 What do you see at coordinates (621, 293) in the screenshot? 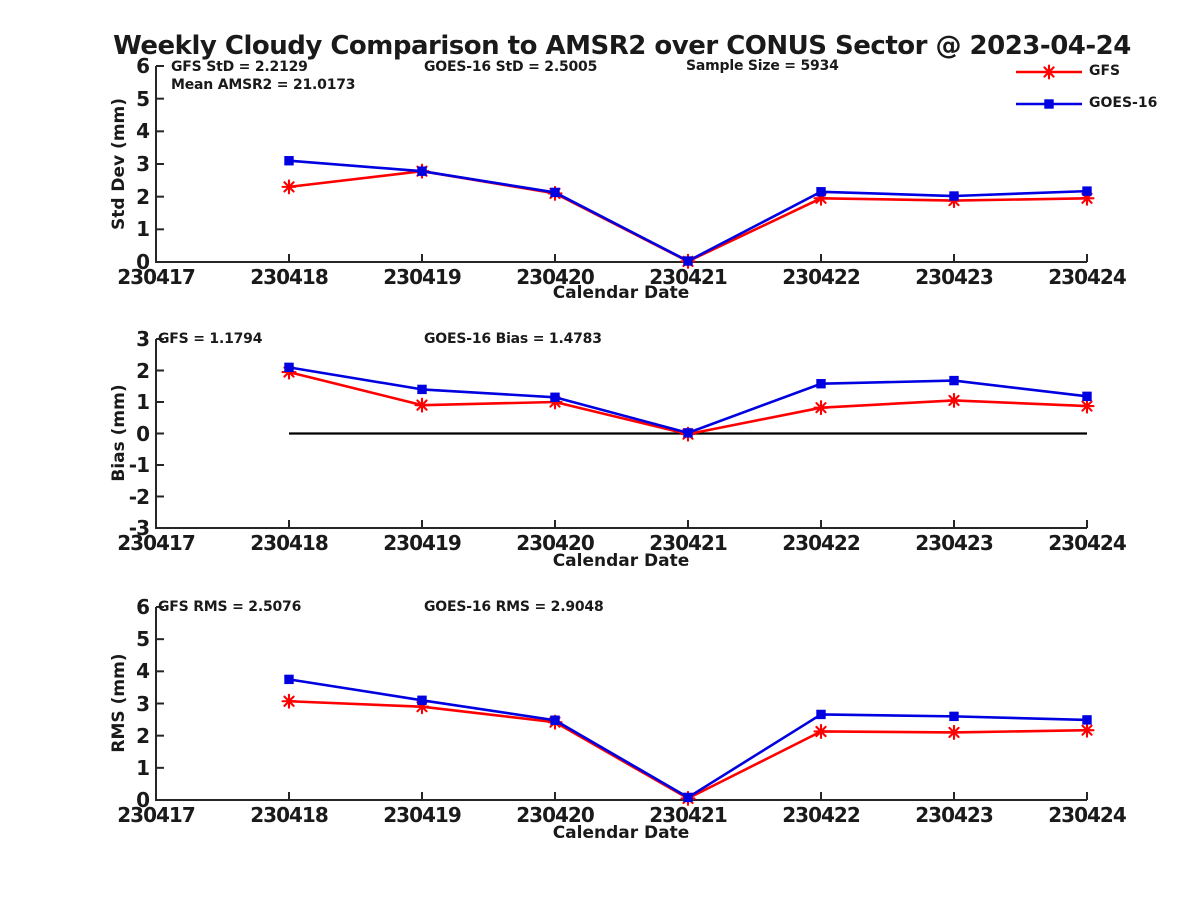
I see `stddev-x-axis-label: Calendar Date` at bounding box center [621, 293].